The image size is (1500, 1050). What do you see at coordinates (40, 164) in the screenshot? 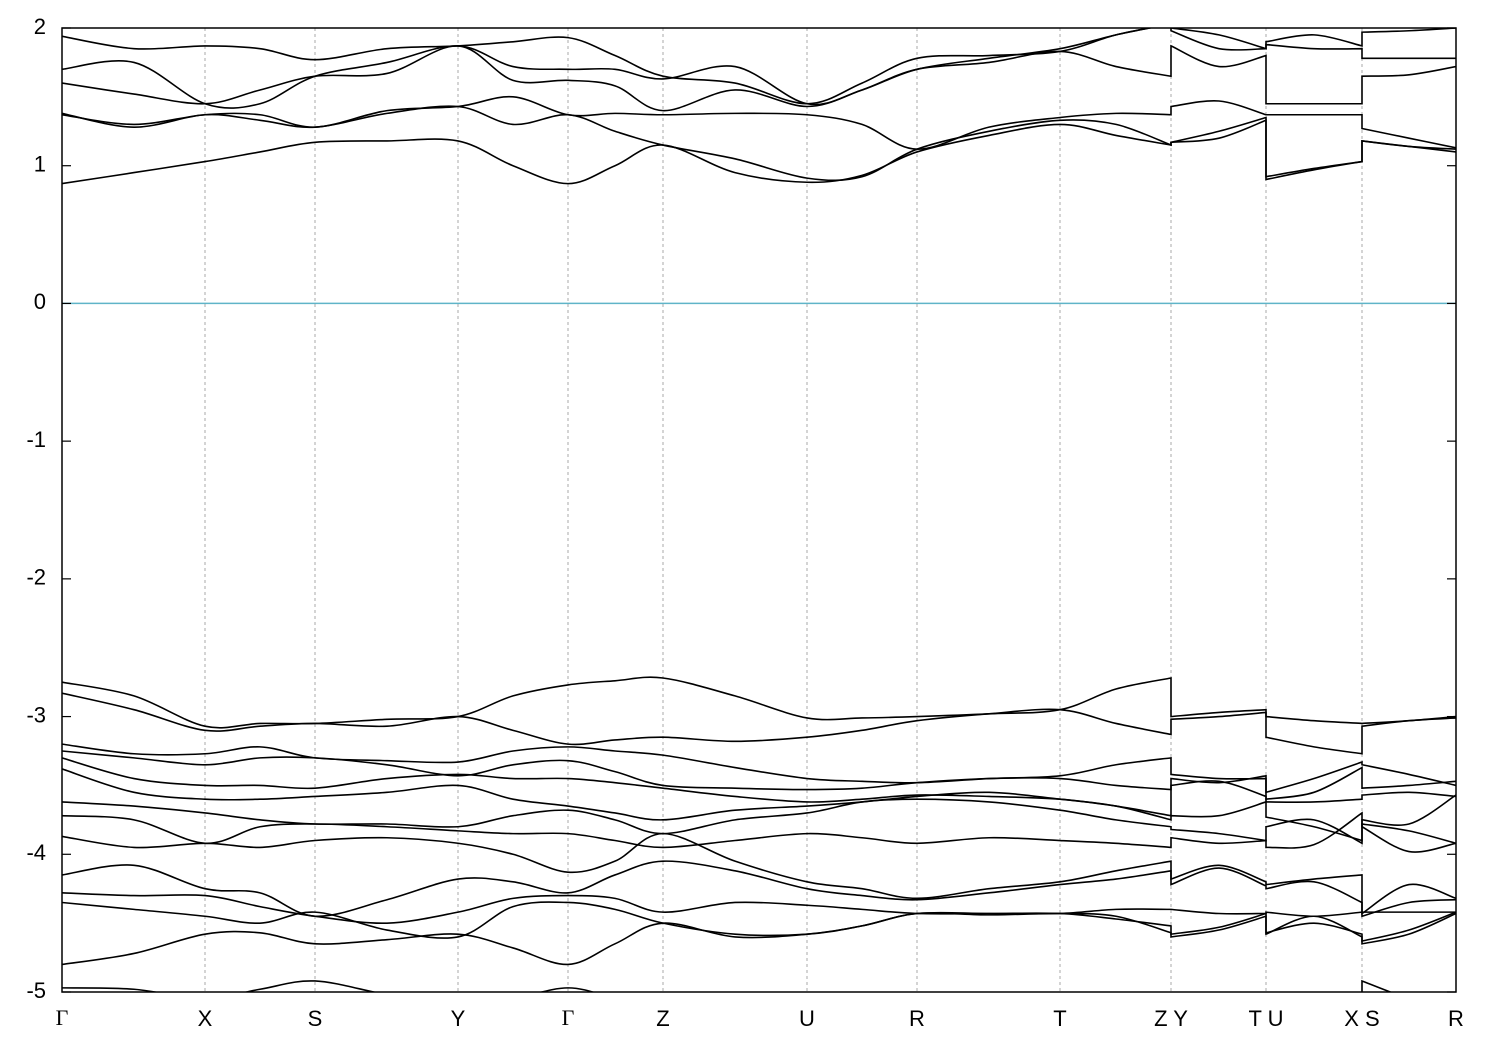
I see `y-tick-label: 1` at bounding box center [40, 164].